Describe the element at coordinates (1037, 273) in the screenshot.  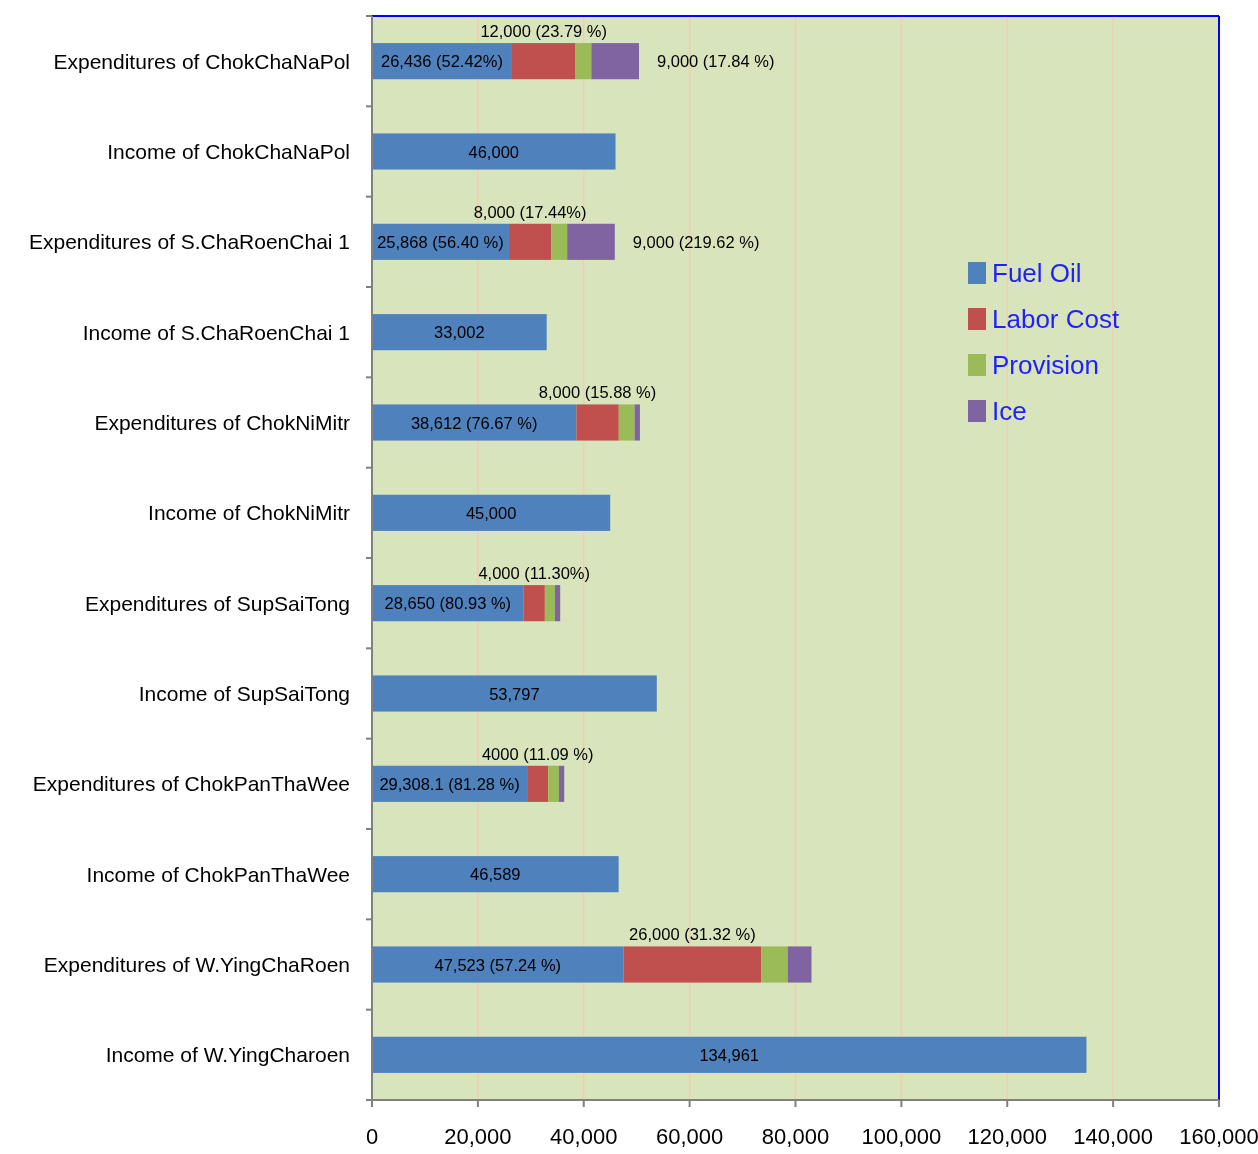
I see `legend-label: Fuel Oil` at that location.